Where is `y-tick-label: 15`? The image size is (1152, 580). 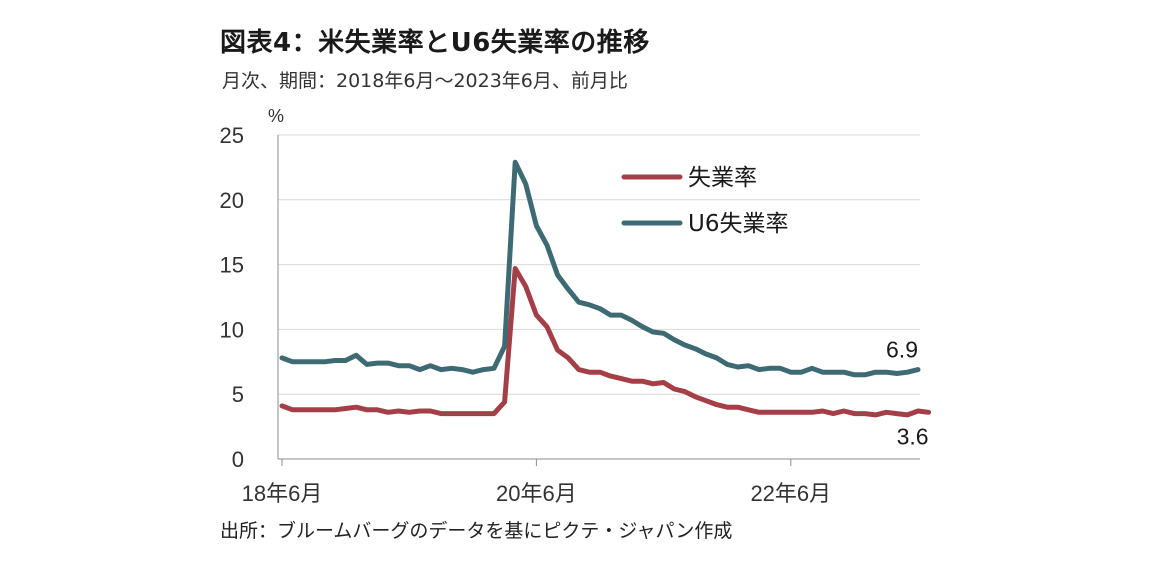
y-tick-label: 15 is located at coordinates (232, 265).